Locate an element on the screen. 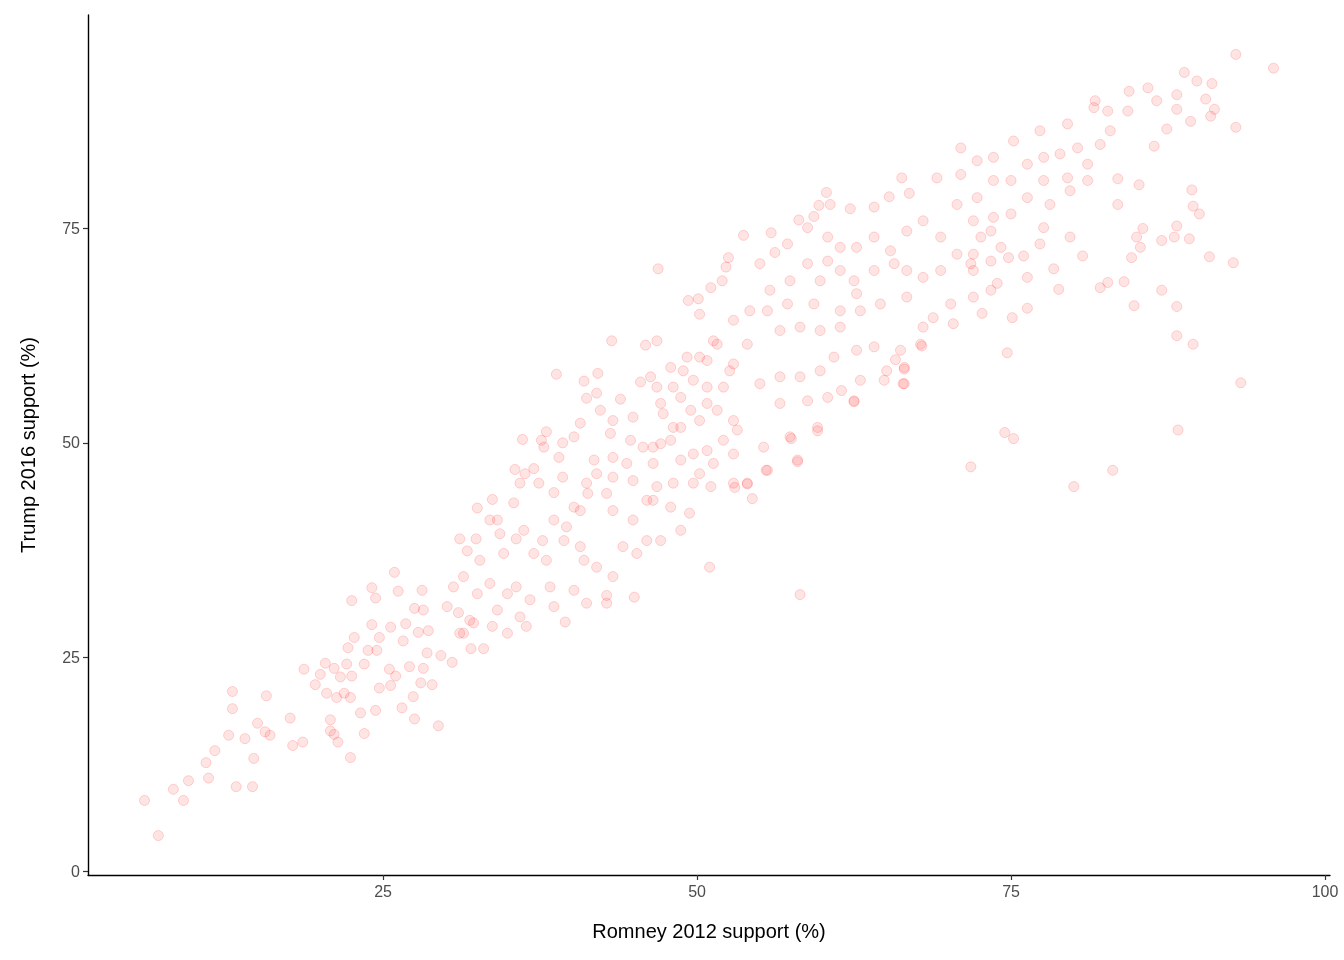  y-axis-title: Trump 2016 support (%) is located at coordinates (28, 445).